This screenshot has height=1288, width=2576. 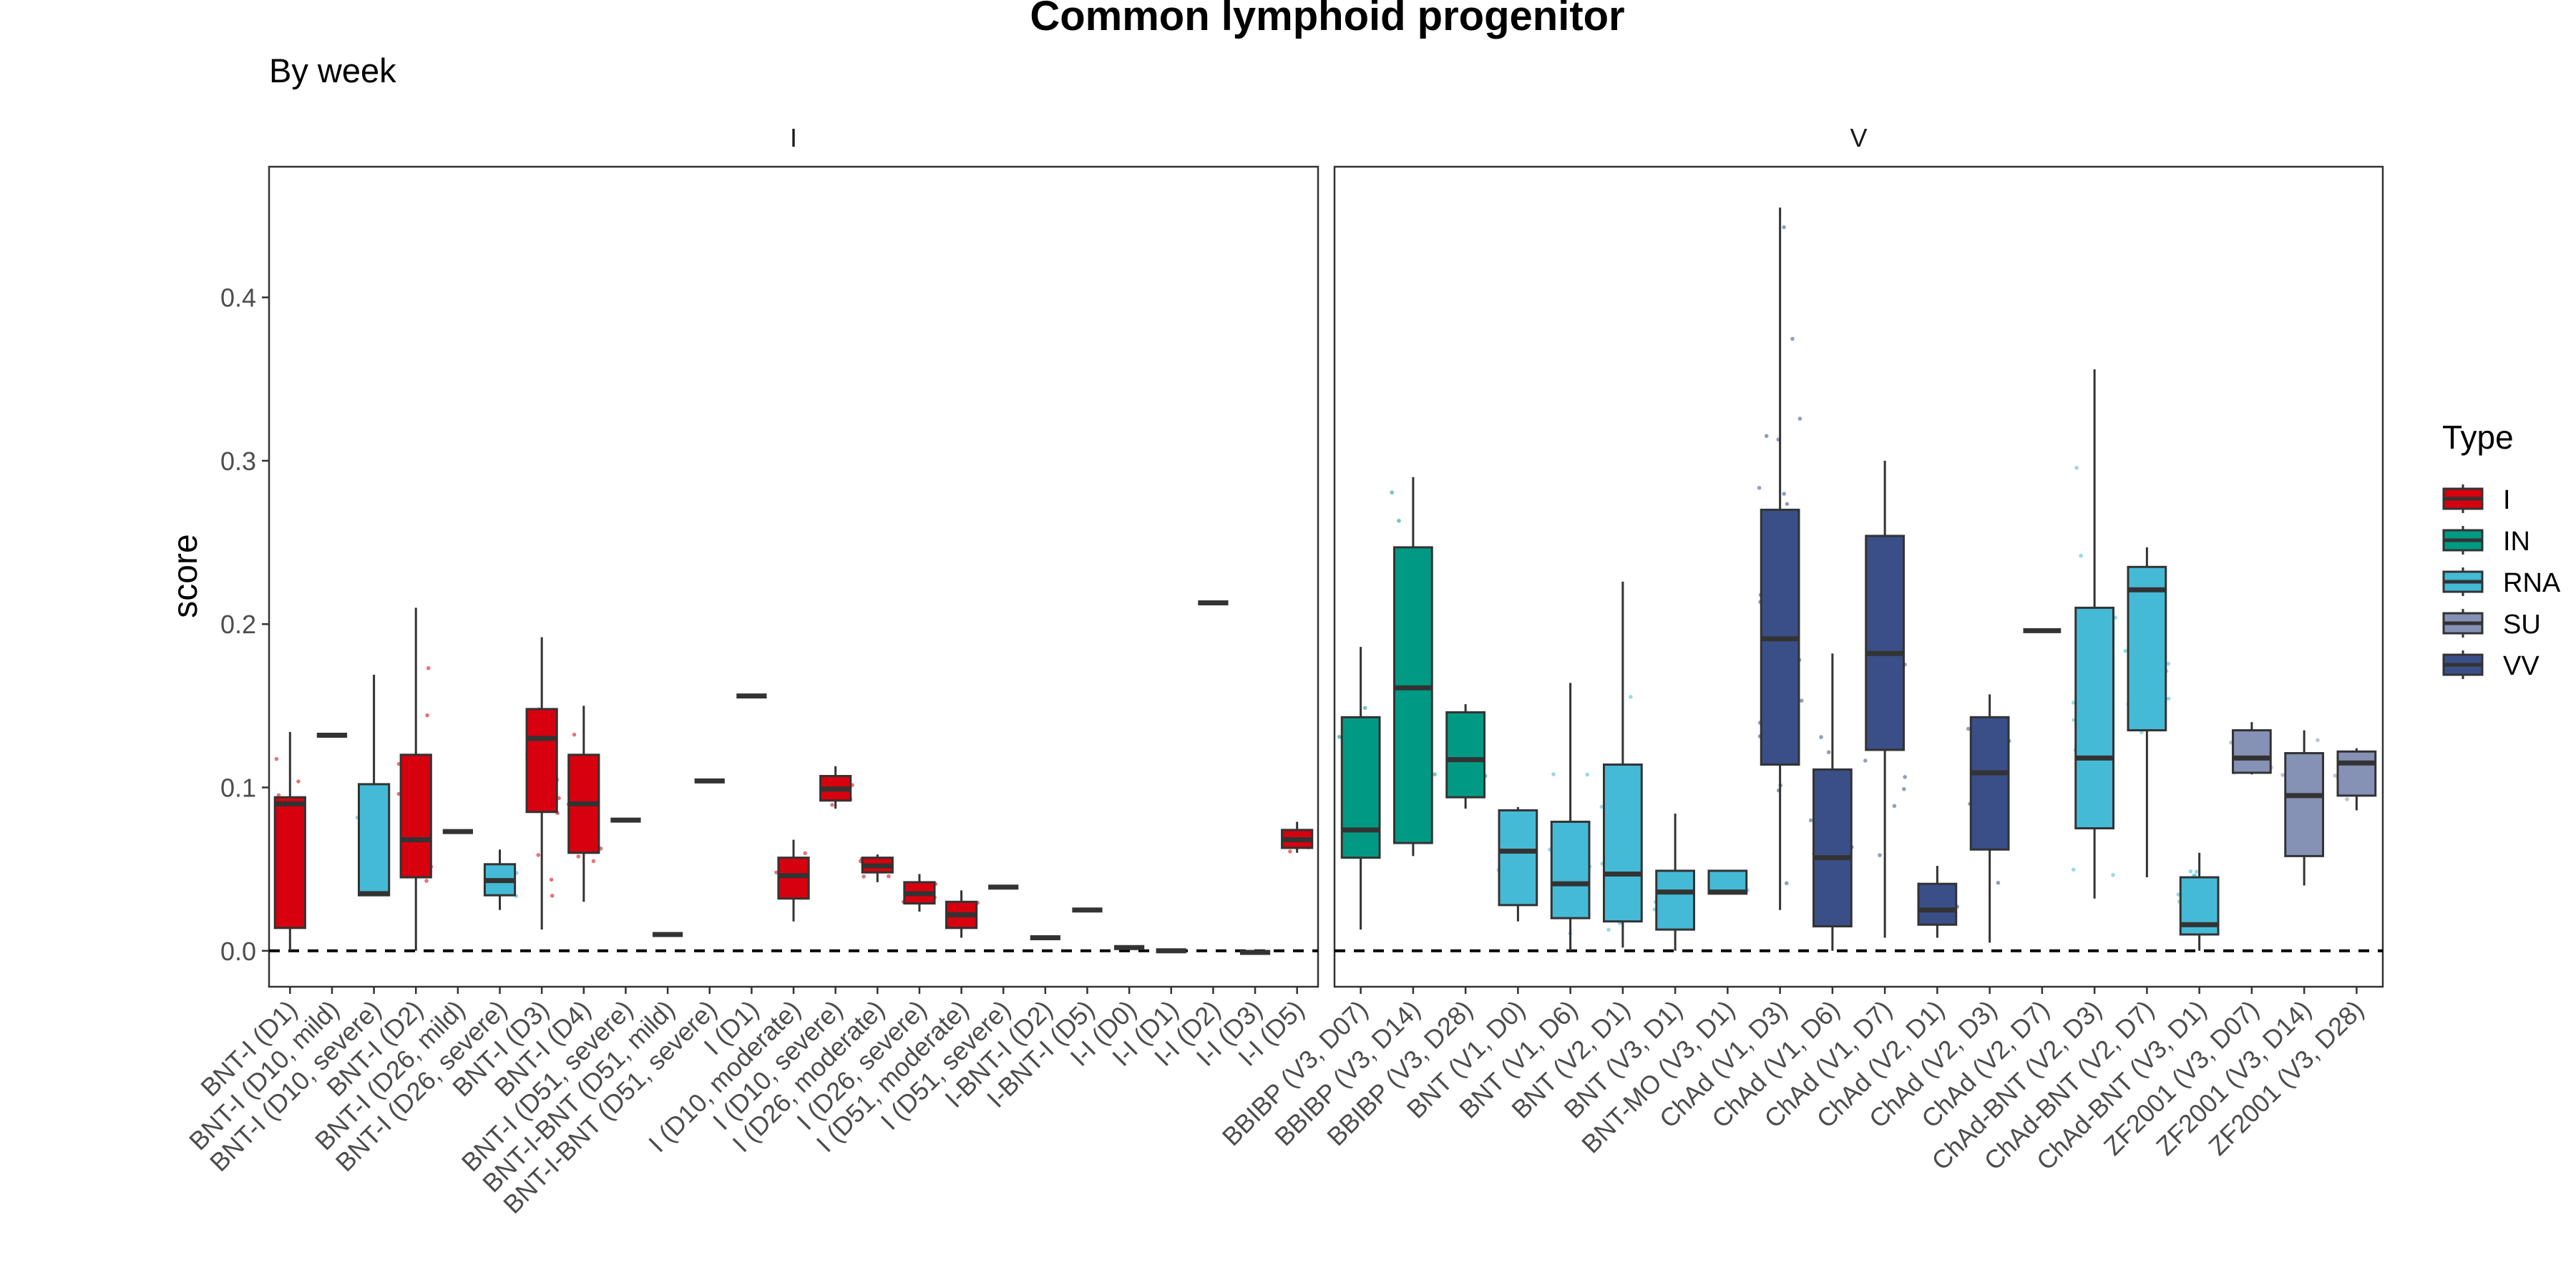 What do you see at coordinates (238, 951) in the screenshot?
I see `y-tick-label: 0.0` at bounding box center [238, 951].